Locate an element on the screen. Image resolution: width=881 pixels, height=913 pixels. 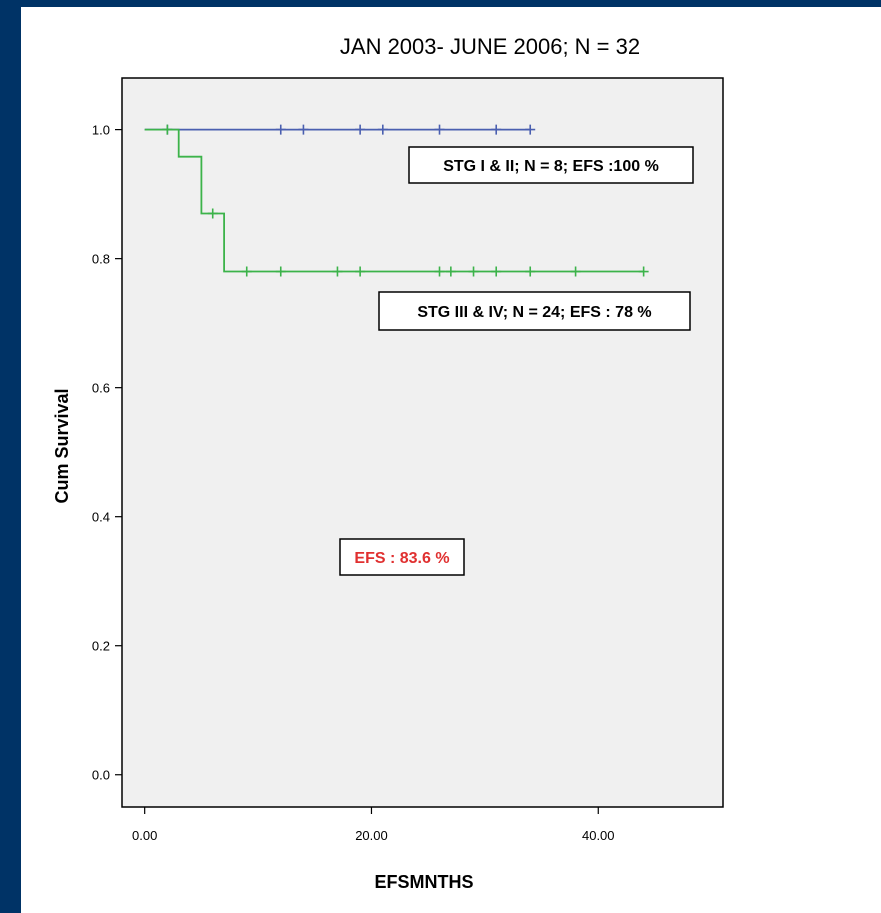
annotation-overall-efs: EFS : 83.6 % is located at coordinates (402, 557).